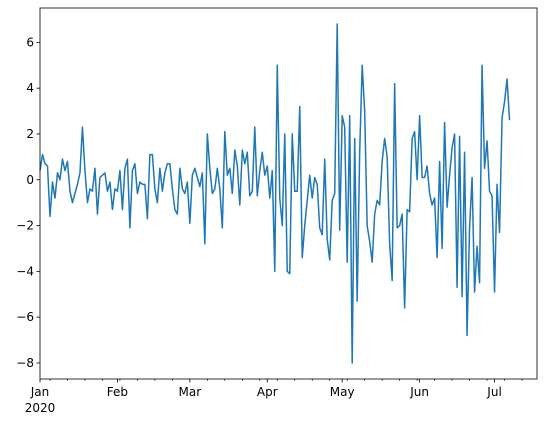  Describe the element at coordinates (40, 392) in the screenshot. I see `x-tick-label: Jan` at that location.